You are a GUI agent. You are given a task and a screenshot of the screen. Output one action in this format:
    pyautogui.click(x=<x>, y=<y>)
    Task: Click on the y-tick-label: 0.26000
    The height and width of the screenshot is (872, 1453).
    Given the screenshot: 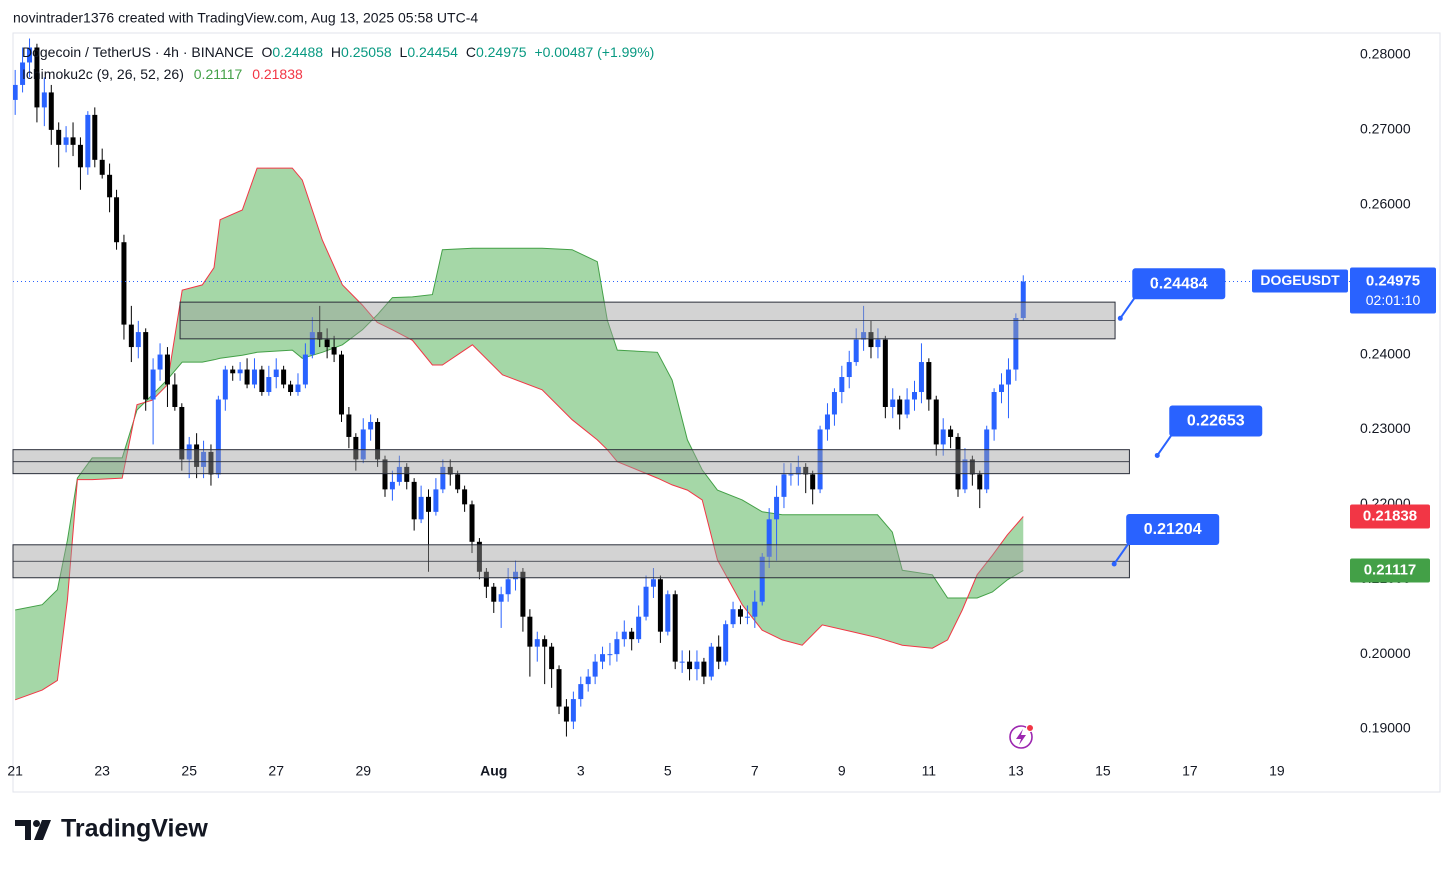 What is the action you would take?
    pyautogui.click(x=1385, y=203)
    